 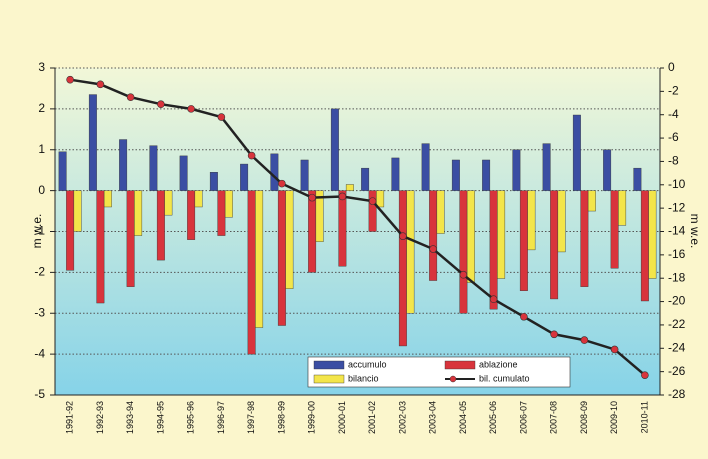 I want to click on y2-tick-label: -28, so click(x=677, y=394).